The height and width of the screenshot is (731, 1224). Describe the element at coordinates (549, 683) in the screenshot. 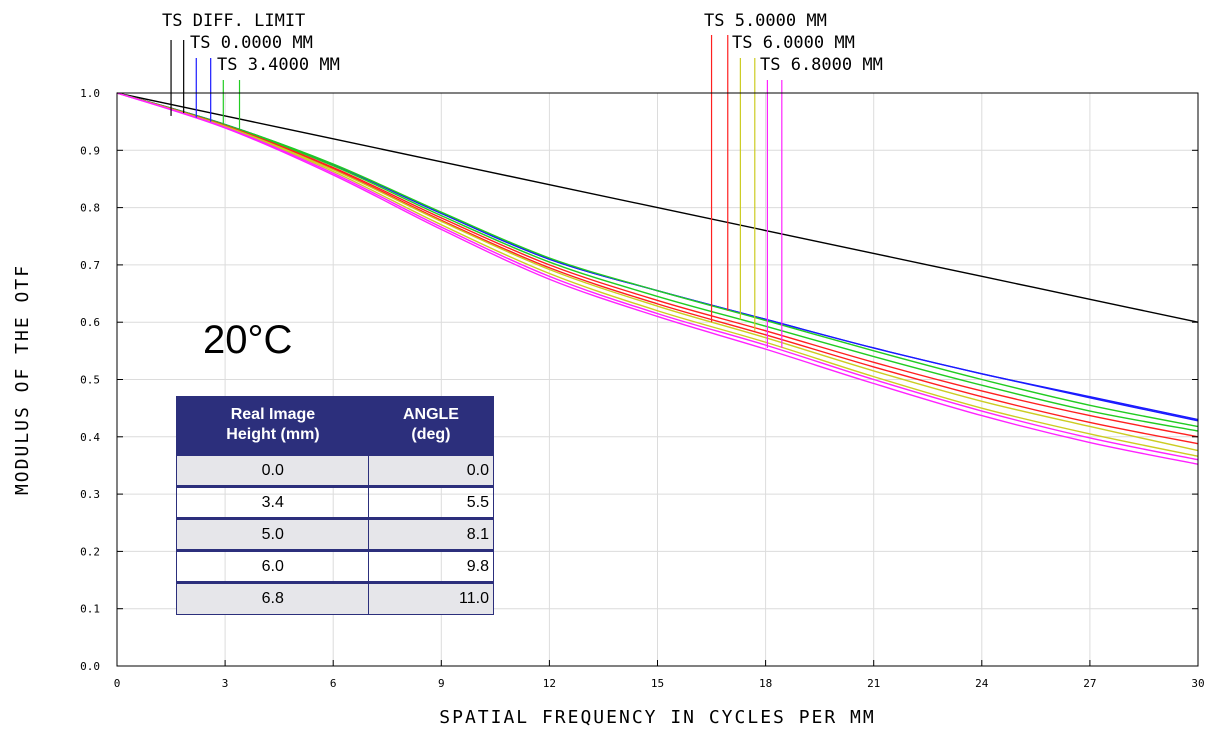

I see `x-tick-label: 12` at that location.